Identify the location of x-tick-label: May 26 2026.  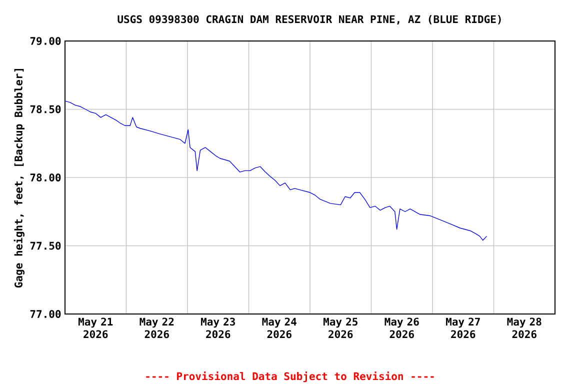
(401, 328).